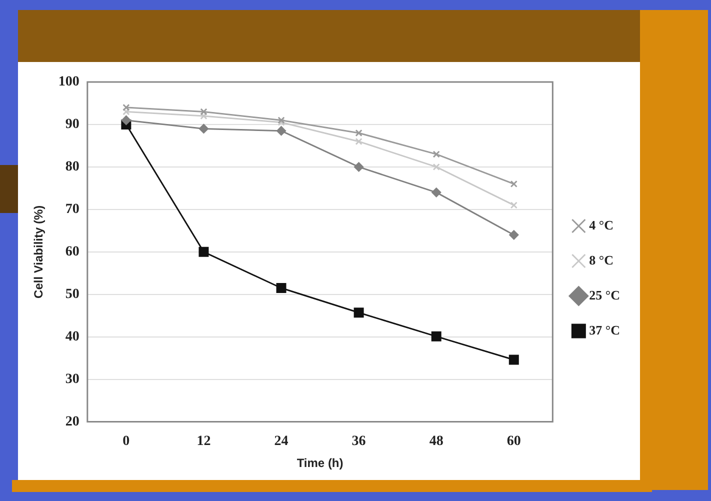  I want to click on legend-label: 25 °C, so click(604, 294).